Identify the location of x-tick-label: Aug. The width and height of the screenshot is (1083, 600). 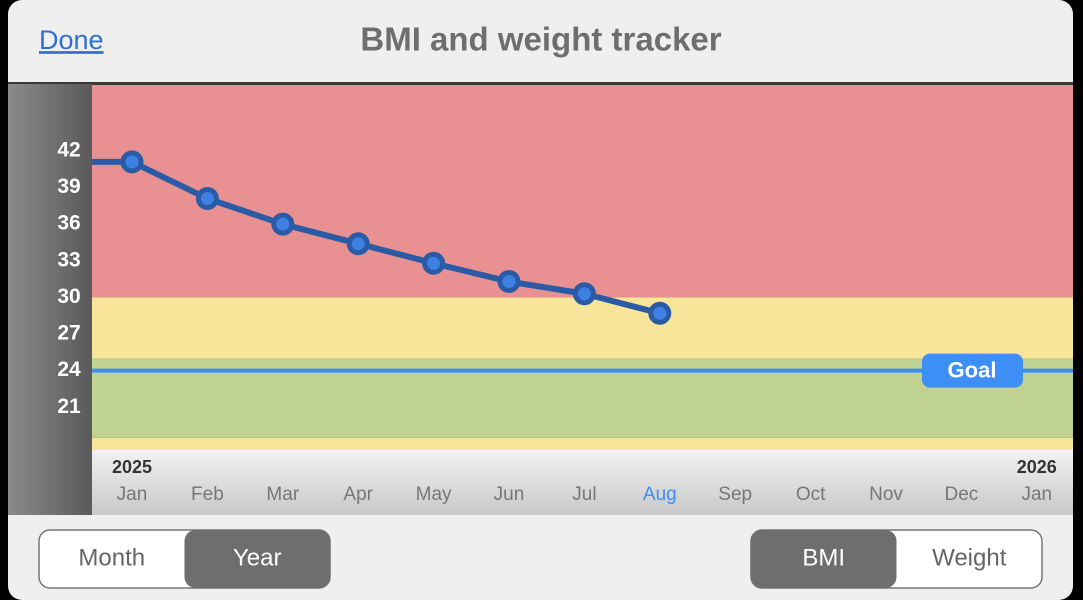
(660, 494).